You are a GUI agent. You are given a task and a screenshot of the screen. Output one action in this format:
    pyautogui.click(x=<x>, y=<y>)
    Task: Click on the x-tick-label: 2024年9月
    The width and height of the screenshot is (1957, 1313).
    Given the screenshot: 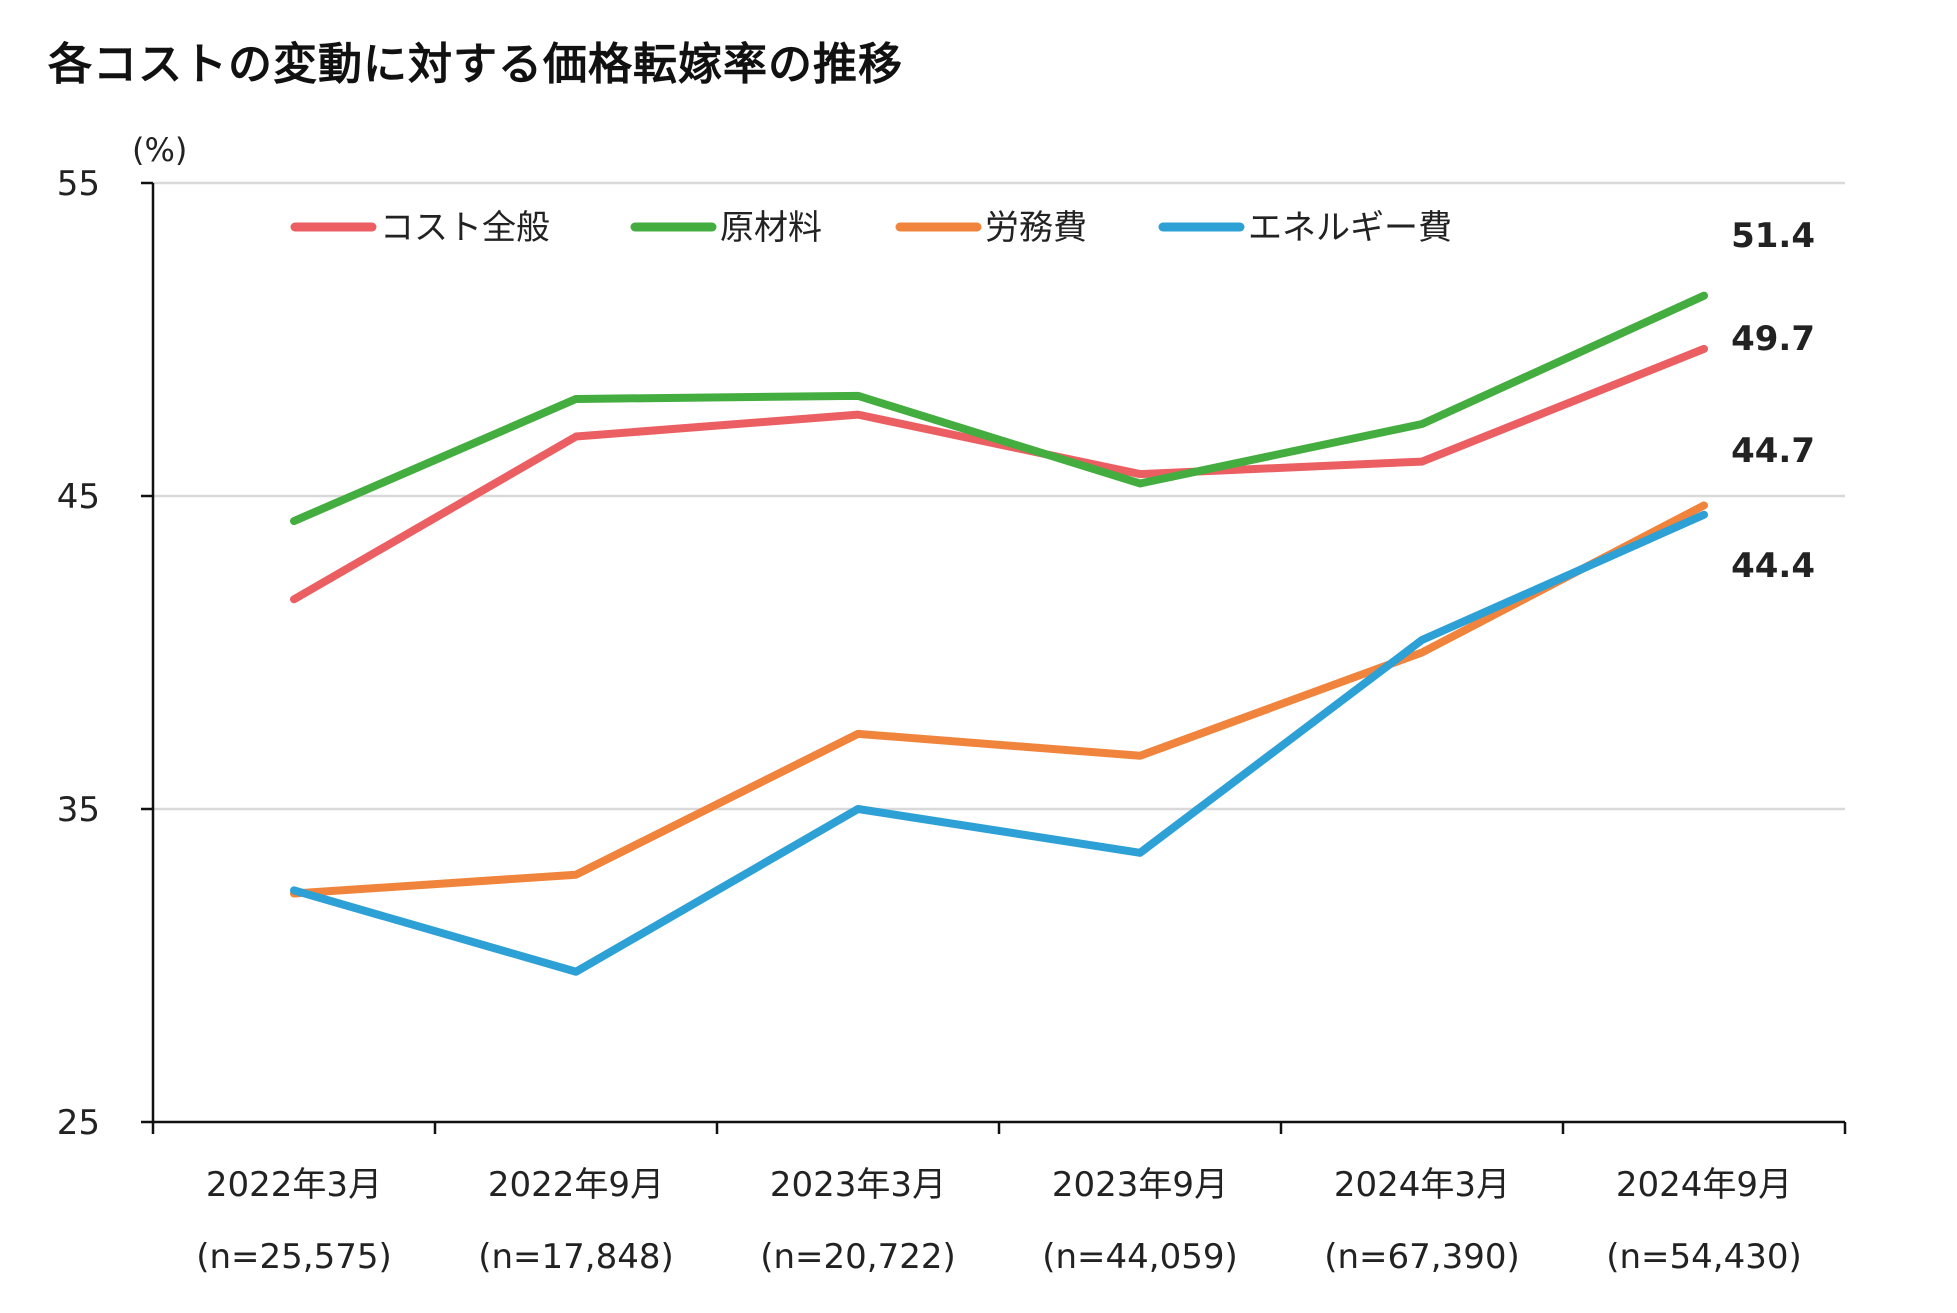 What is the action you would take?
    pyautogui.click(x=1704, y=1185)
    